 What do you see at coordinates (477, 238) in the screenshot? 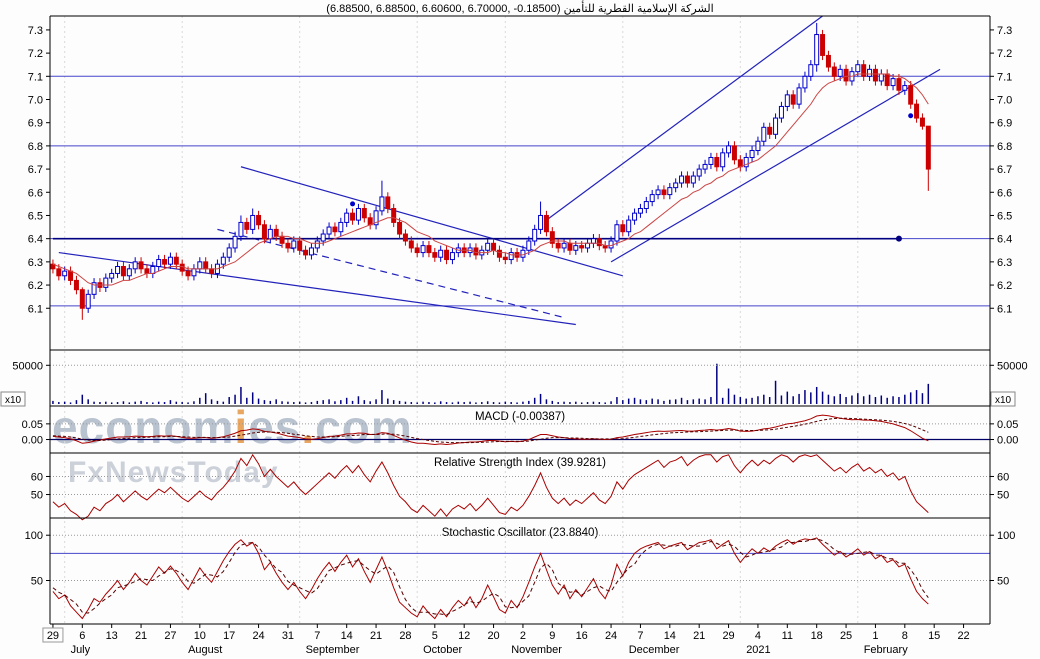
I see `long-ma-line` at bounding box center [477, 238].